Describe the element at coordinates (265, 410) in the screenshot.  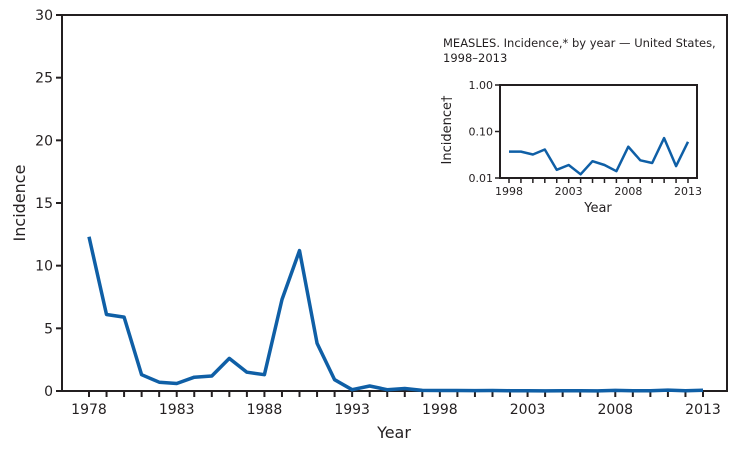
I see `main-x-tick-label: 1988` at that location.